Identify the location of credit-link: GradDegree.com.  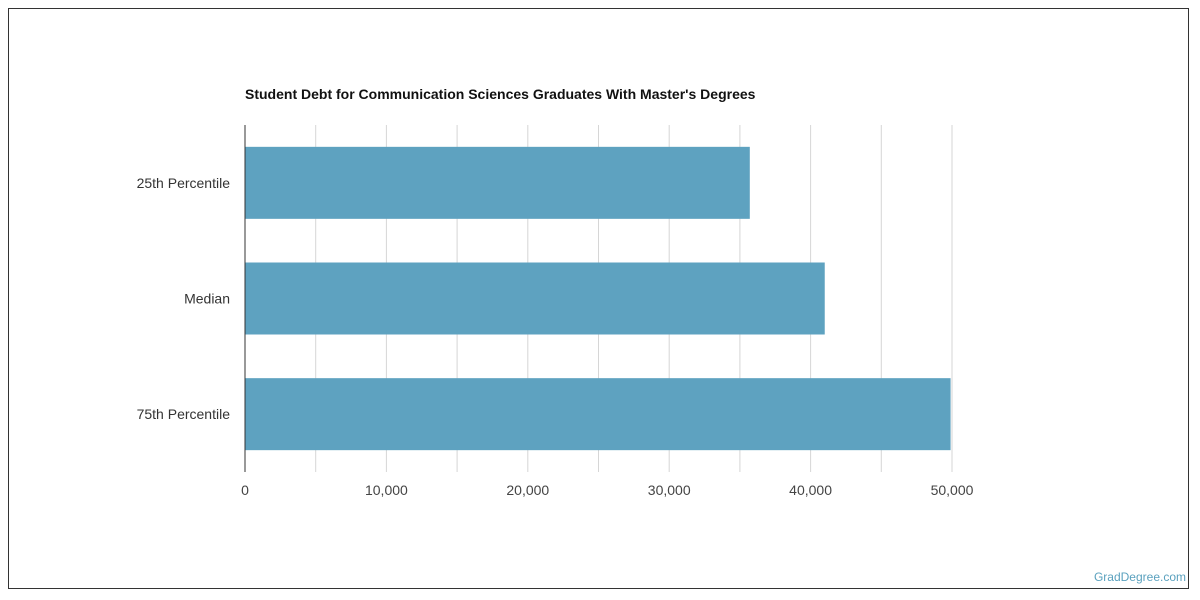
(1139, 577).